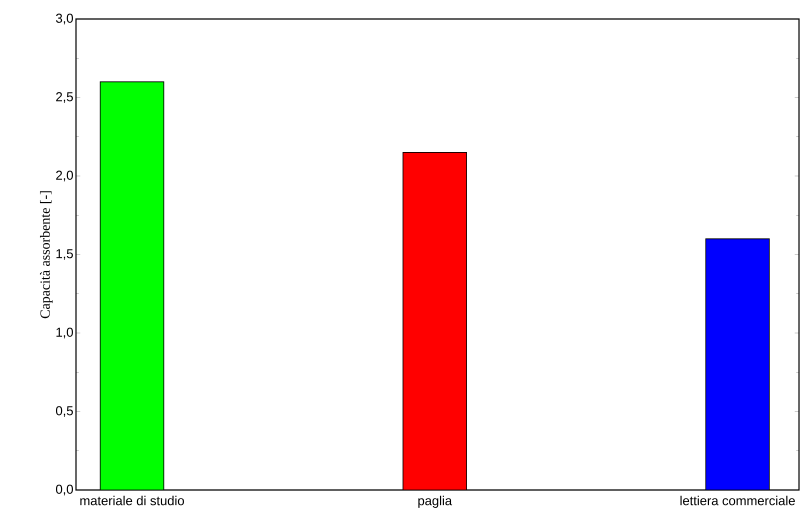  What do you see at coordinates (64, 176) in the screenshot?
I see `y-tick-label: 2,0` at bounding box center [64, 176].